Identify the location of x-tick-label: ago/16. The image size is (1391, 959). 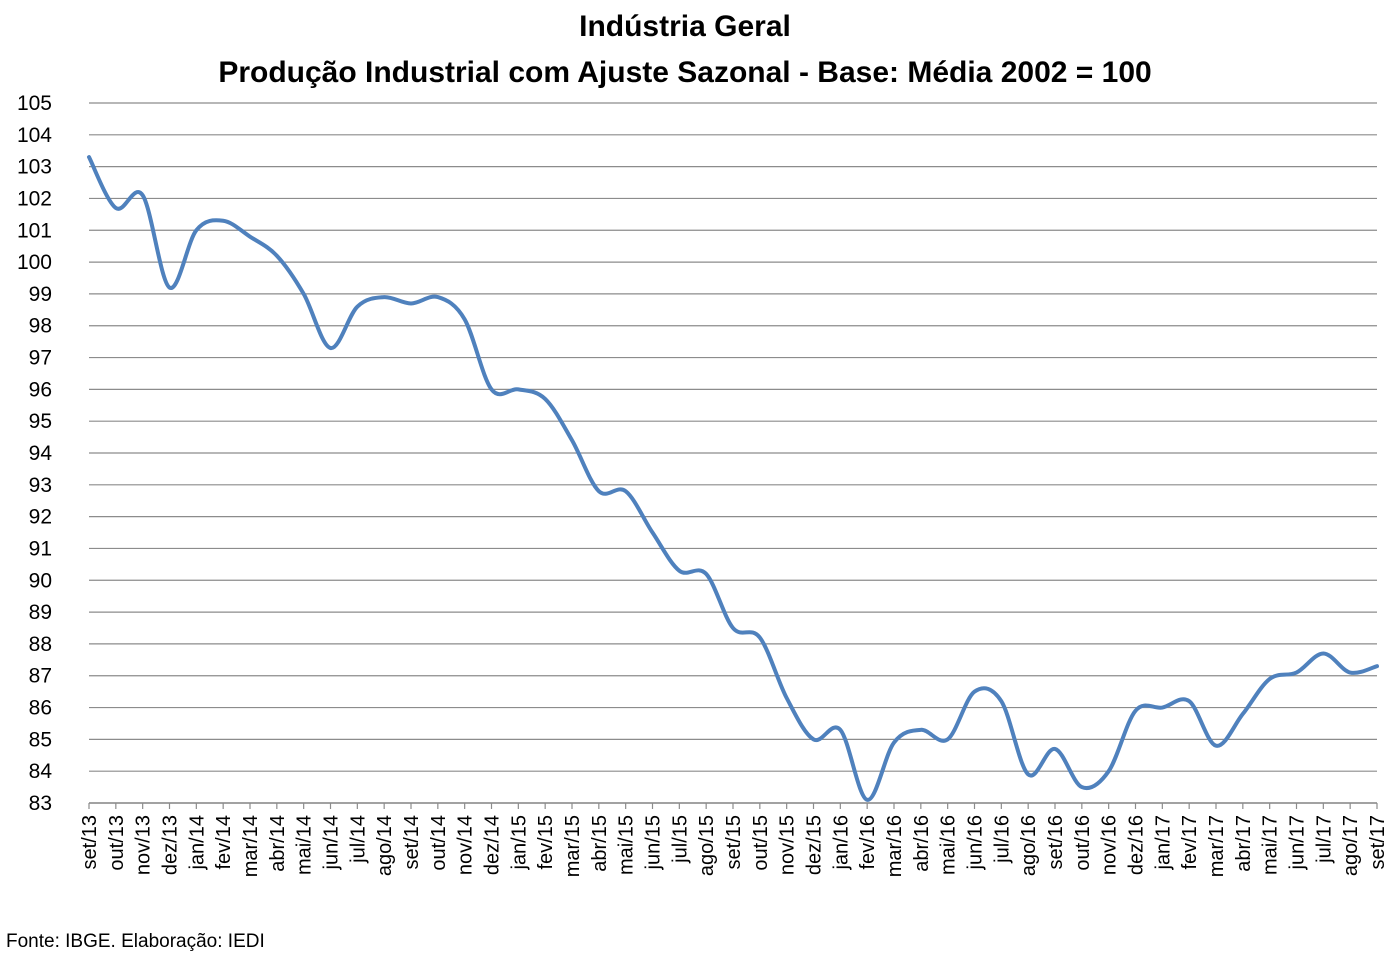
(1029, 845).